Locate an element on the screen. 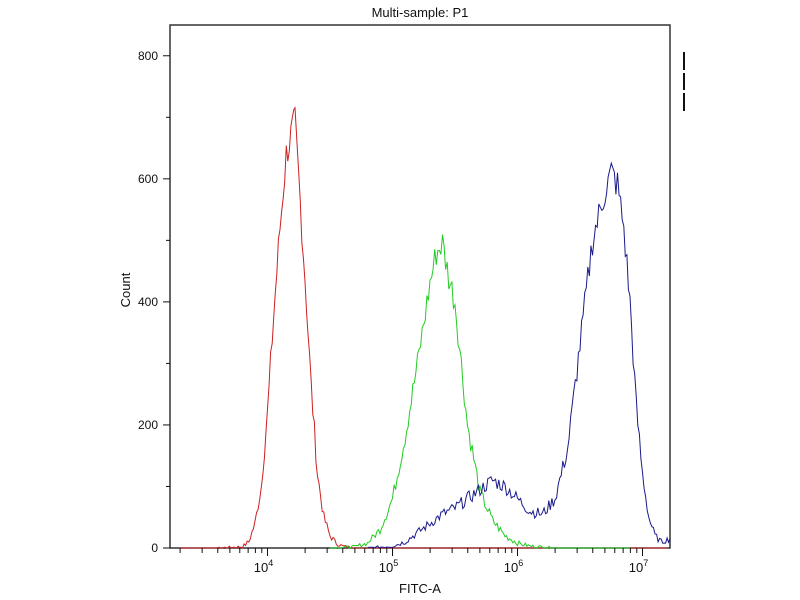  y-tick-label: 0 is located at coordinates (154, 548).